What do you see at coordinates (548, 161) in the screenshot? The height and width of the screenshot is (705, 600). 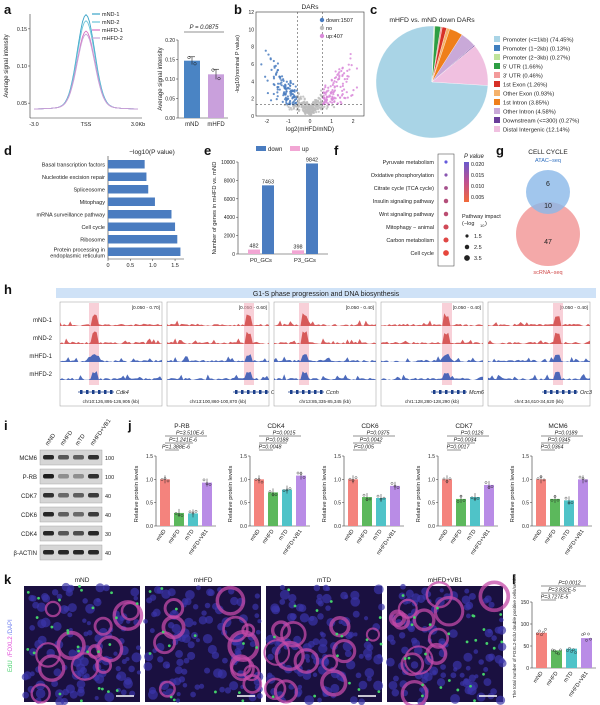 I see `g-set-a-label: ATAC−seq` at bounding box center [548, 161].